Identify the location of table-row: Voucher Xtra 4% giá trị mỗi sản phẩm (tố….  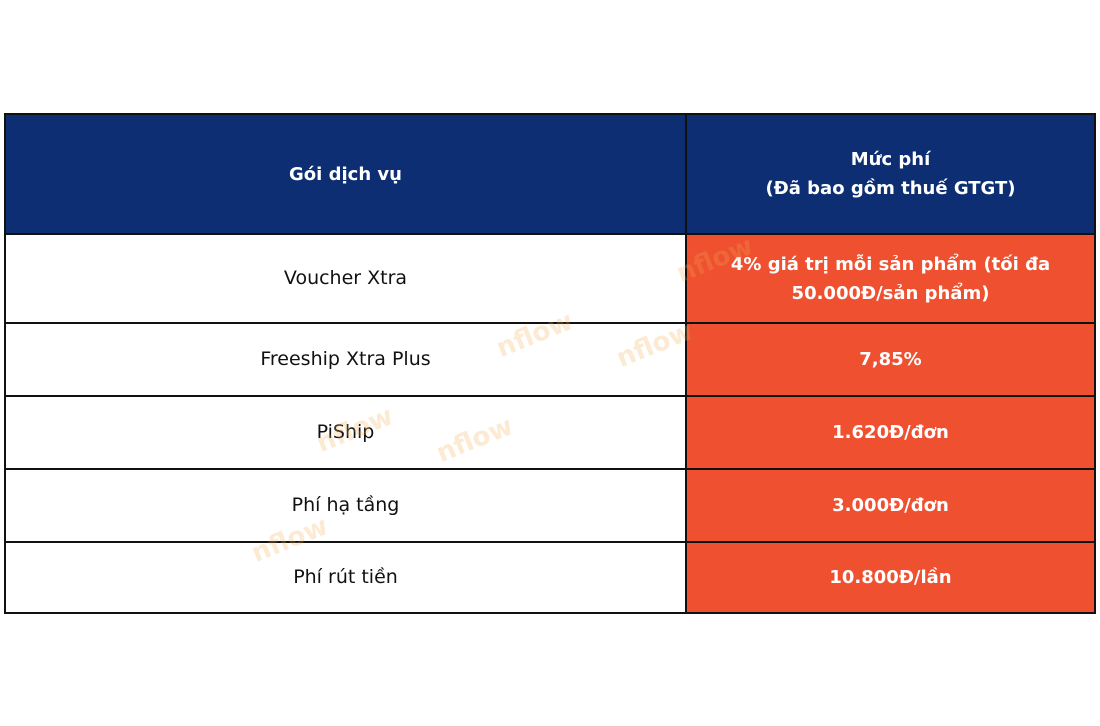
(550, 277).